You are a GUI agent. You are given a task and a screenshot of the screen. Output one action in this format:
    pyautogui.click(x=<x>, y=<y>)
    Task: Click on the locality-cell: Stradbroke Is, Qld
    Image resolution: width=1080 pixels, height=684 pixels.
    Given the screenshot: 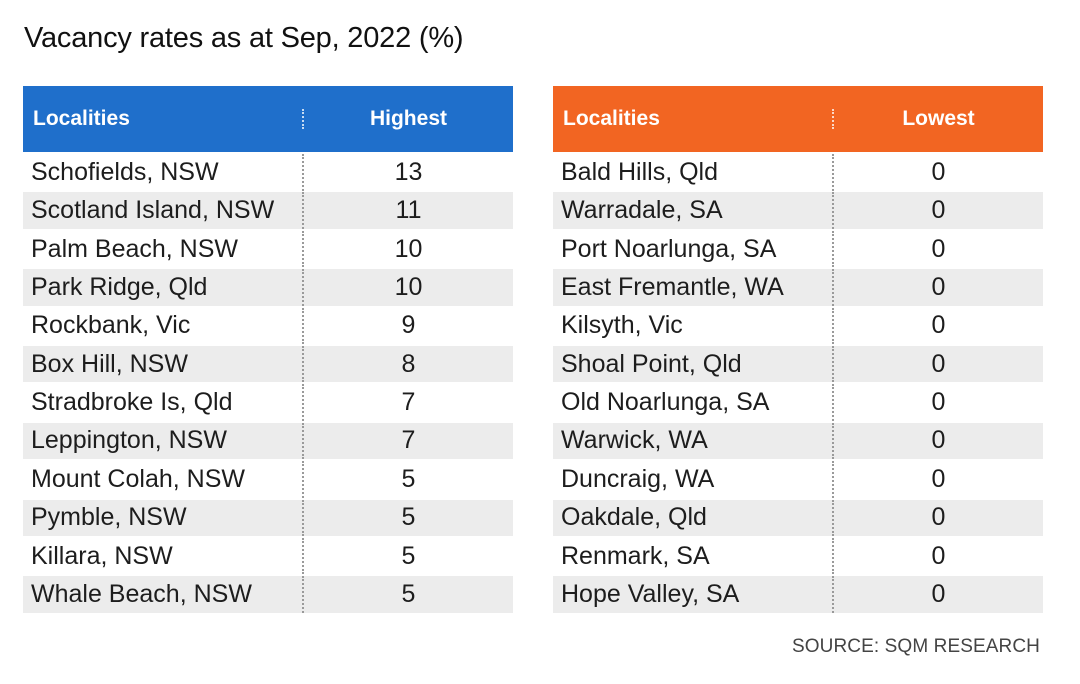 What is the action you would take?
    pyautogui.click(x=163, y=402)
    